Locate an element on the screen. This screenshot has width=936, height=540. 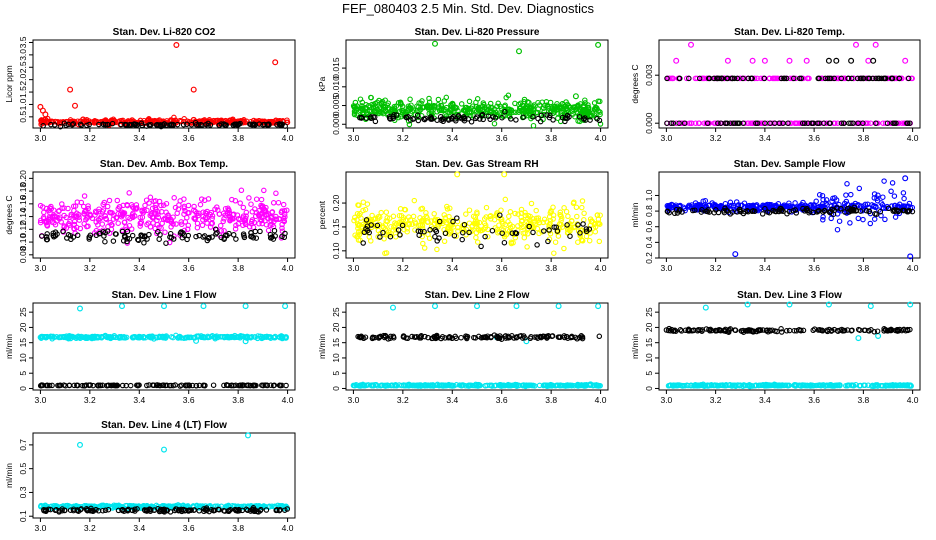
y-tick-label: 0 is located at coordinates (336, 388).